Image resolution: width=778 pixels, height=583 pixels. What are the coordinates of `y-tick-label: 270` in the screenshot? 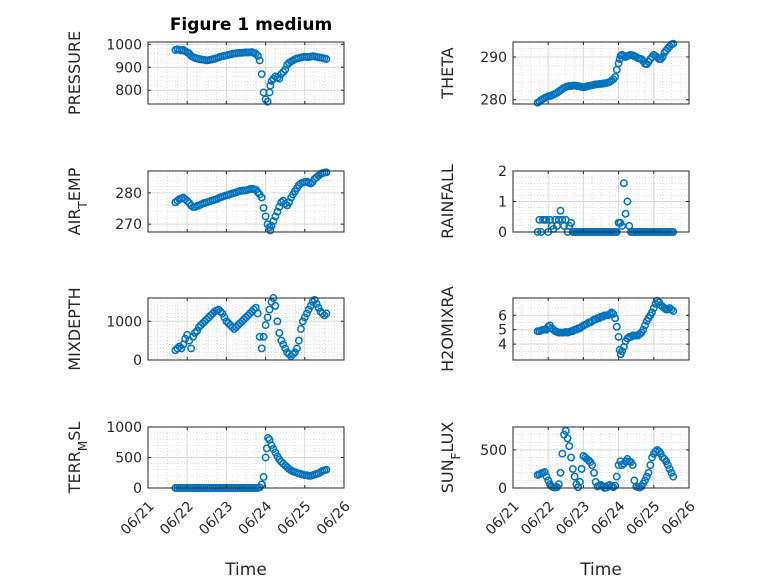 It's located at (128, 225).